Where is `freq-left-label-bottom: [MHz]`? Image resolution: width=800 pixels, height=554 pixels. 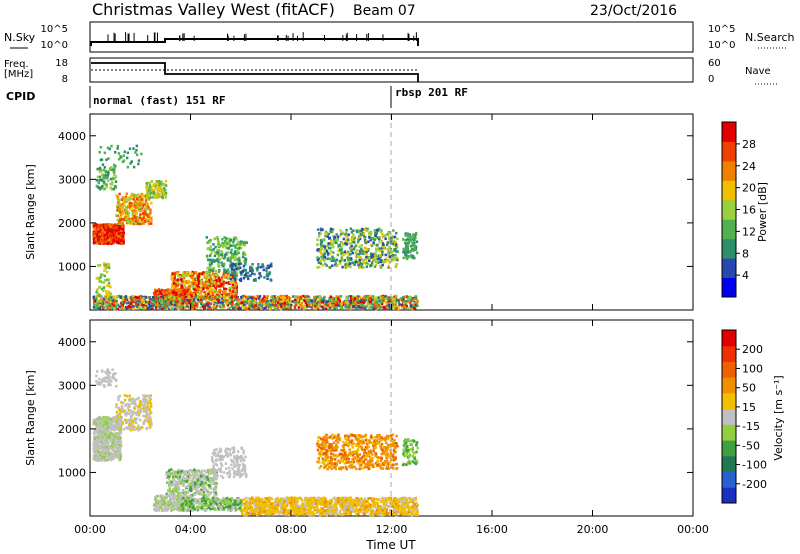 freq-left-label-bottom: [MHz] is located at coordinates (18, 74).